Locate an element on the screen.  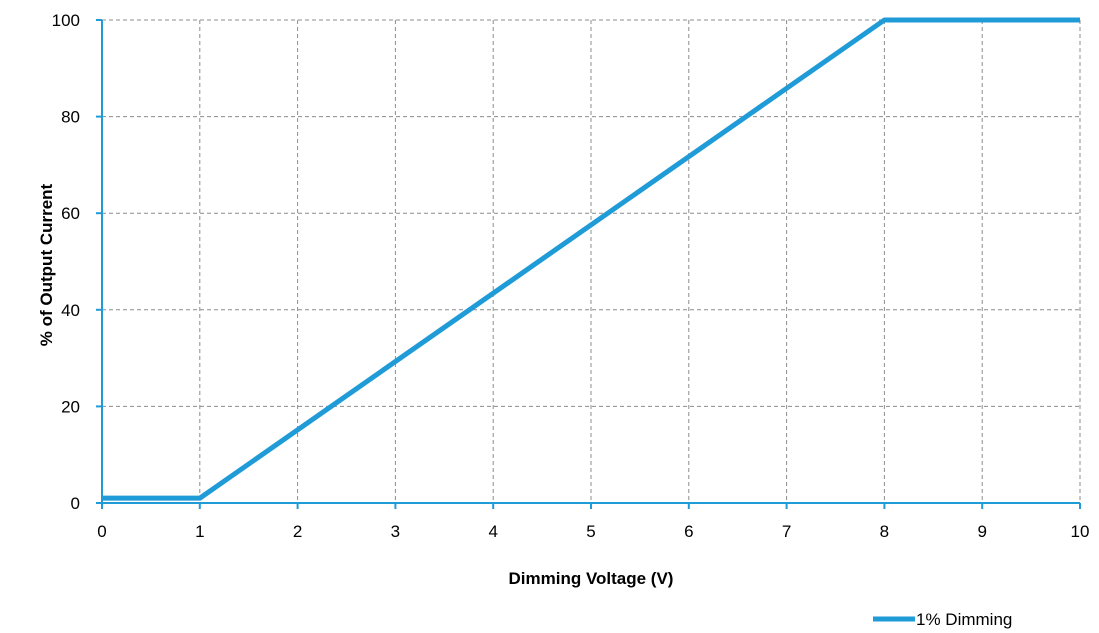
legend: 1% Dimming is located at coordinates (942, 619).